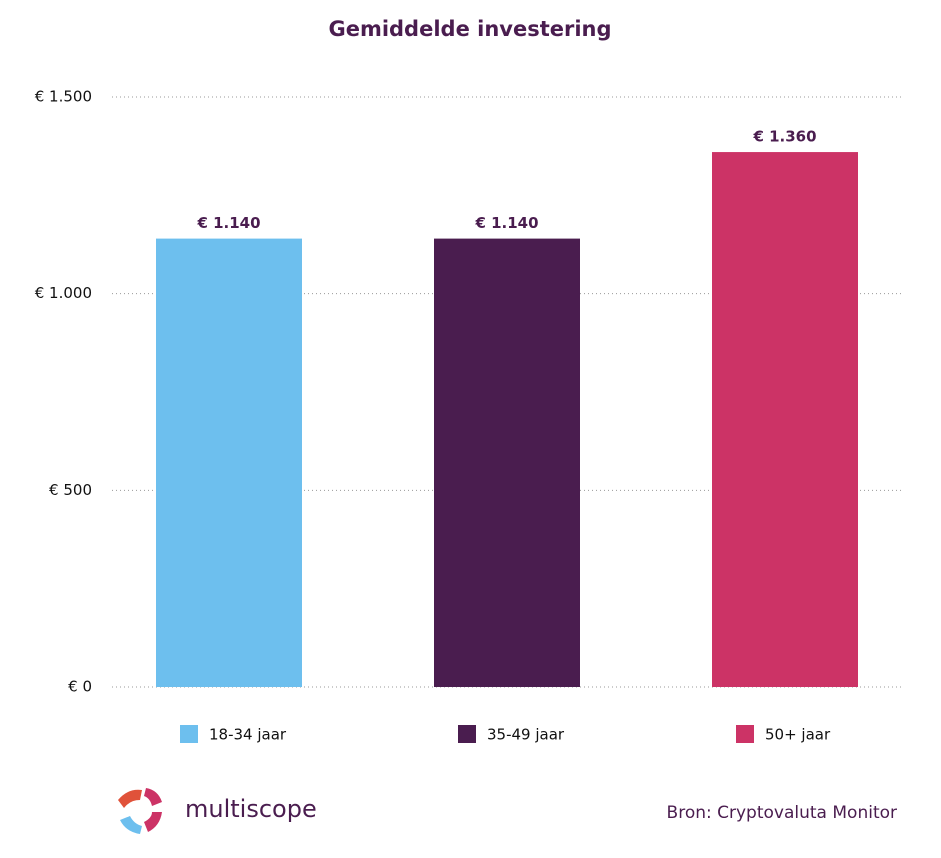  What do you see at coordinates (248, 735) in the screenshot?
I see `legend-label: 18-34 jaar` at bounding box center [248, 735].